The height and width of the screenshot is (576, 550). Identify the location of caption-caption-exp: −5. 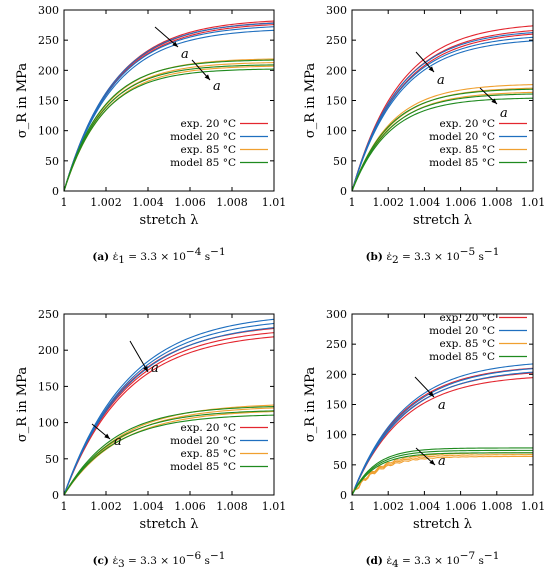
(467, 252).